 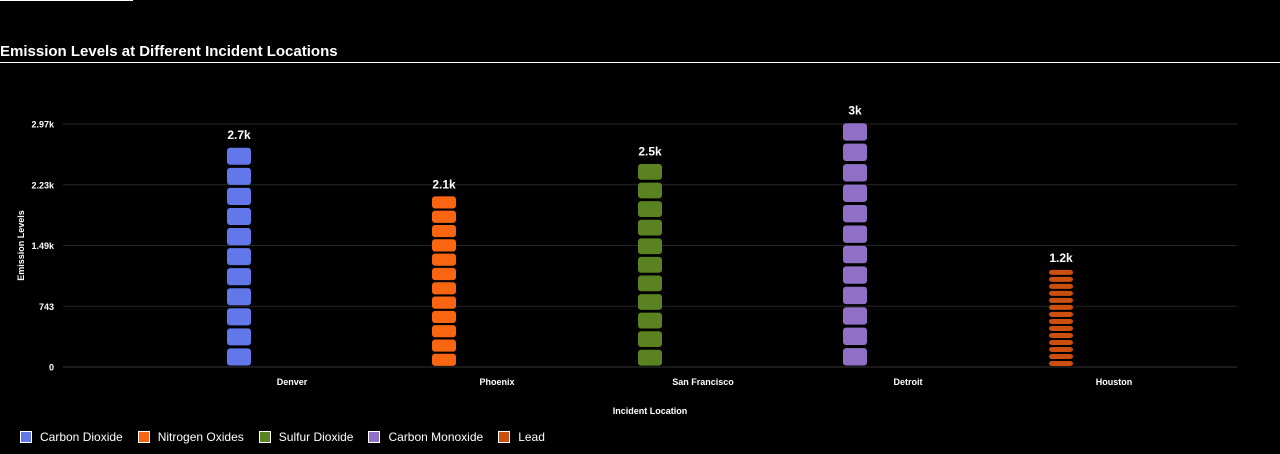 I want to click on legend-item: Lead, so click(x=521, y=437).